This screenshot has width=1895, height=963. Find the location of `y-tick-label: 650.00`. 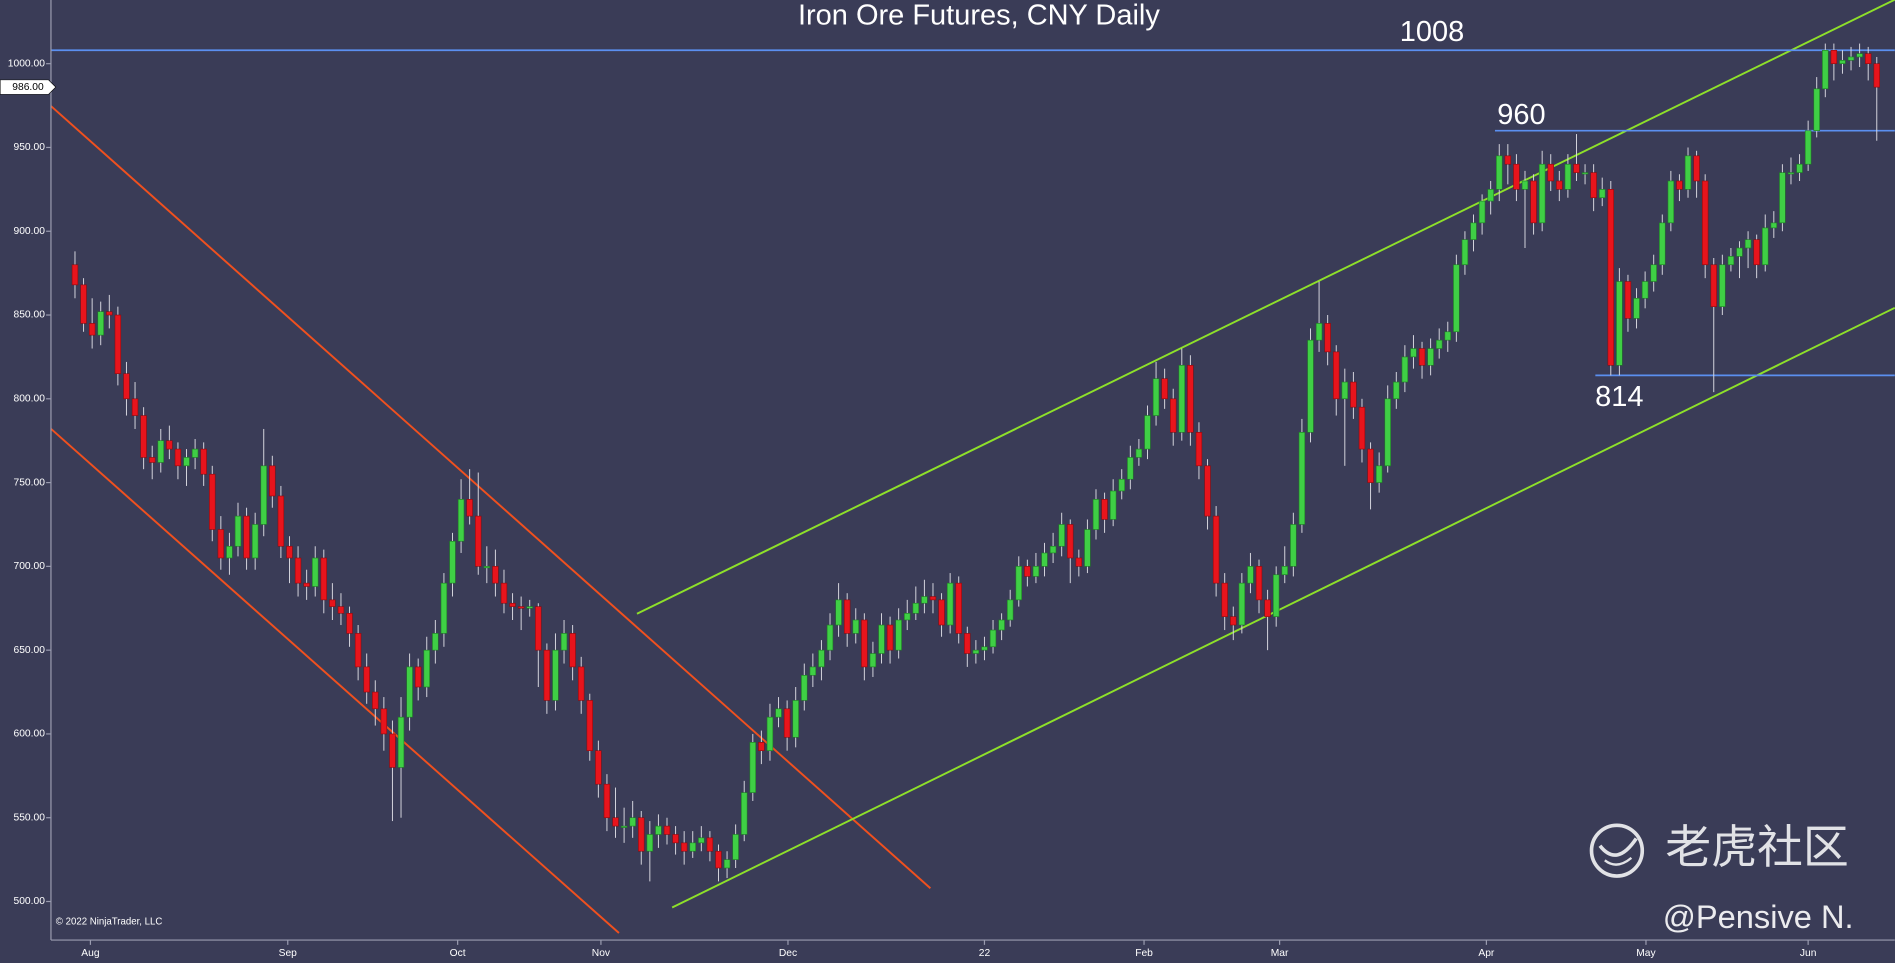

y-tick-label: 650.00 is located at coordinates (30, 650).